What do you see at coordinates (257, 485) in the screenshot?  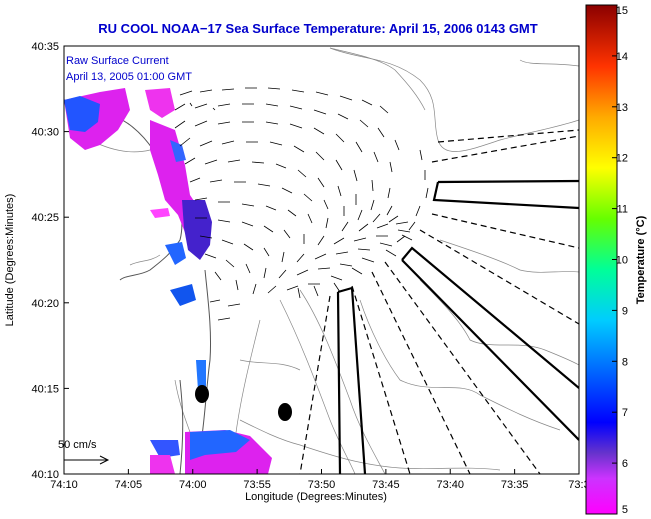 I see `x-tick-label: 73:55` at bounding box center [257, 485].